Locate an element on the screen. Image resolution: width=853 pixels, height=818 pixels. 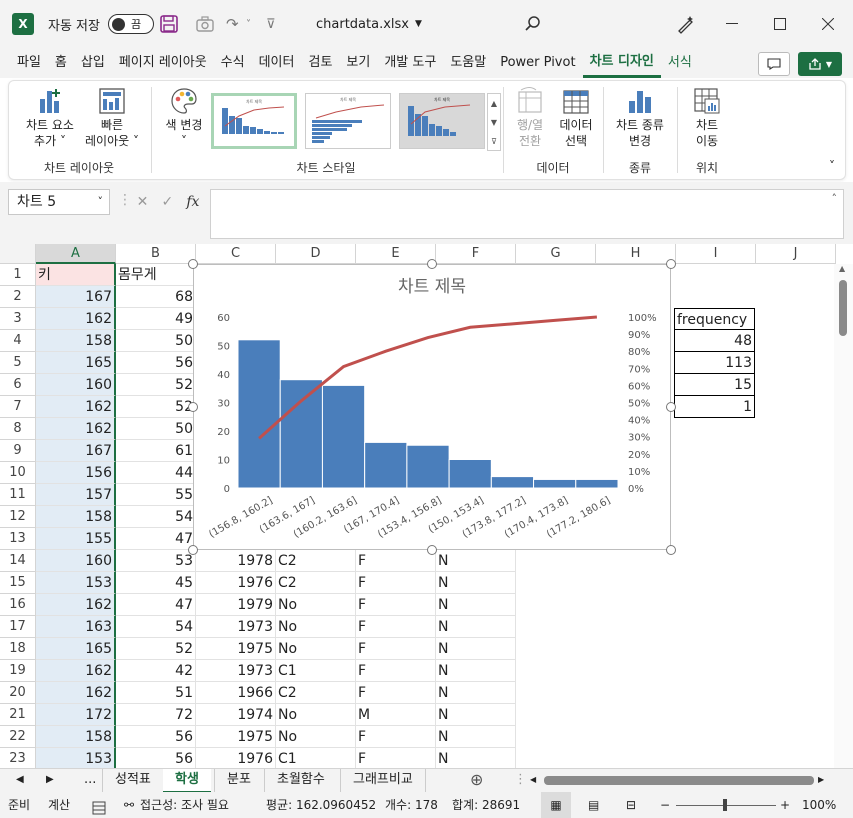
frequency-header-cell: frequency is located at coordinates (714, 319).